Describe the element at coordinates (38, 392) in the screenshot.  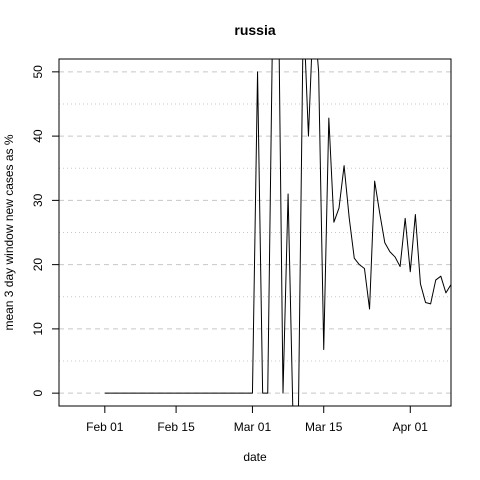
I see `y-tick-label: 0` at that location.